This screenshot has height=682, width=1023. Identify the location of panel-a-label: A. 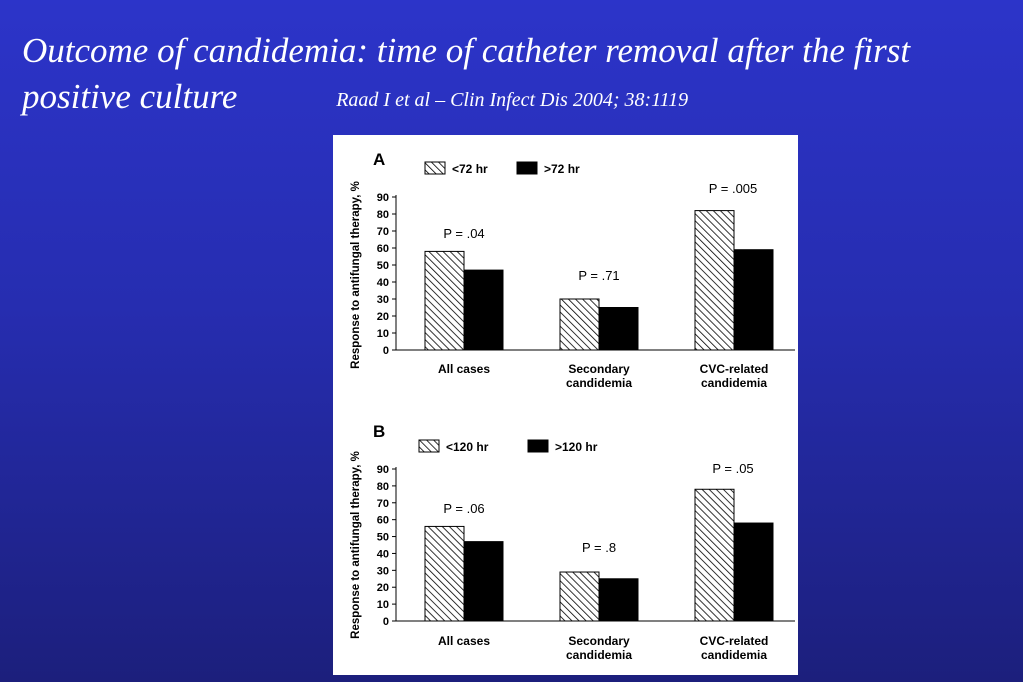
(379, 159).